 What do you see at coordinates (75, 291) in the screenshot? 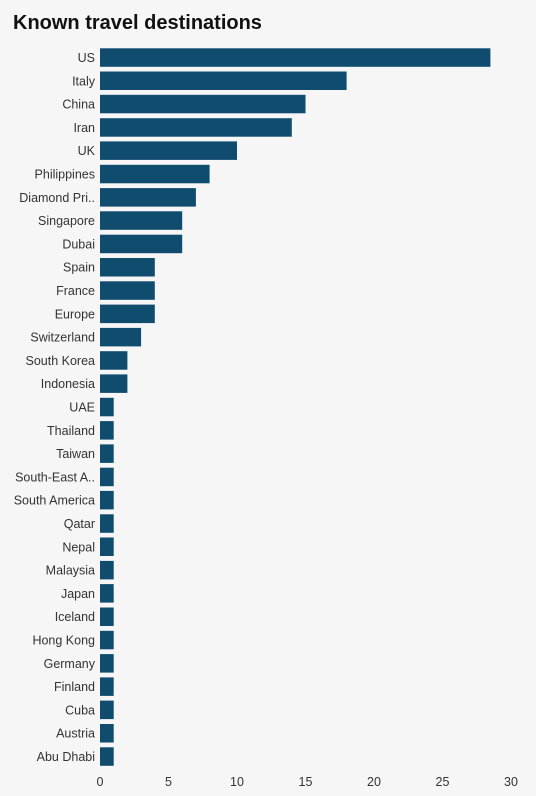
I see `category-label: France` at bounding box center [75, 291].